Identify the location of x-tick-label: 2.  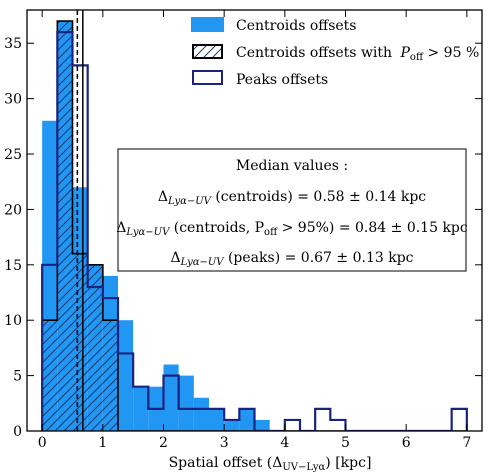
(163, 443).